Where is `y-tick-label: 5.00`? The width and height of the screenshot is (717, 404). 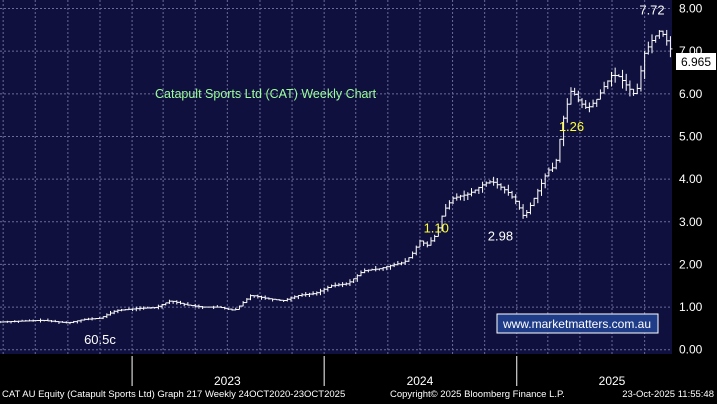 y-tick-label: 5.00 is located at coordinates (691, 136).